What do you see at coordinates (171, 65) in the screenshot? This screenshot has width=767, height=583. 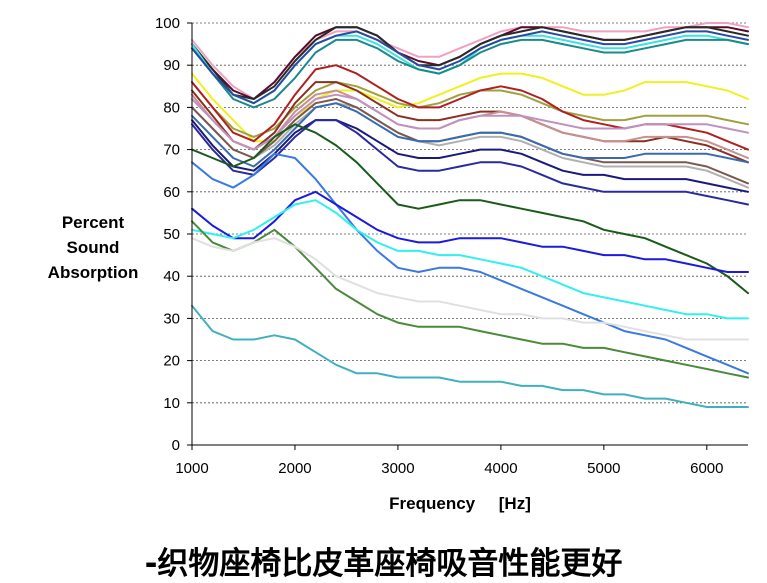 I see `y-tick-label: 90` at bounding box center [171, 65].